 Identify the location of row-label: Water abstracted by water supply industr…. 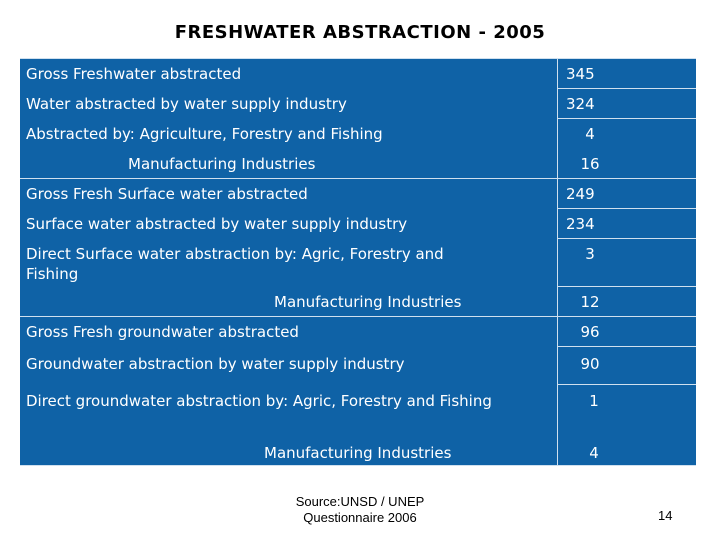
(186, 104).